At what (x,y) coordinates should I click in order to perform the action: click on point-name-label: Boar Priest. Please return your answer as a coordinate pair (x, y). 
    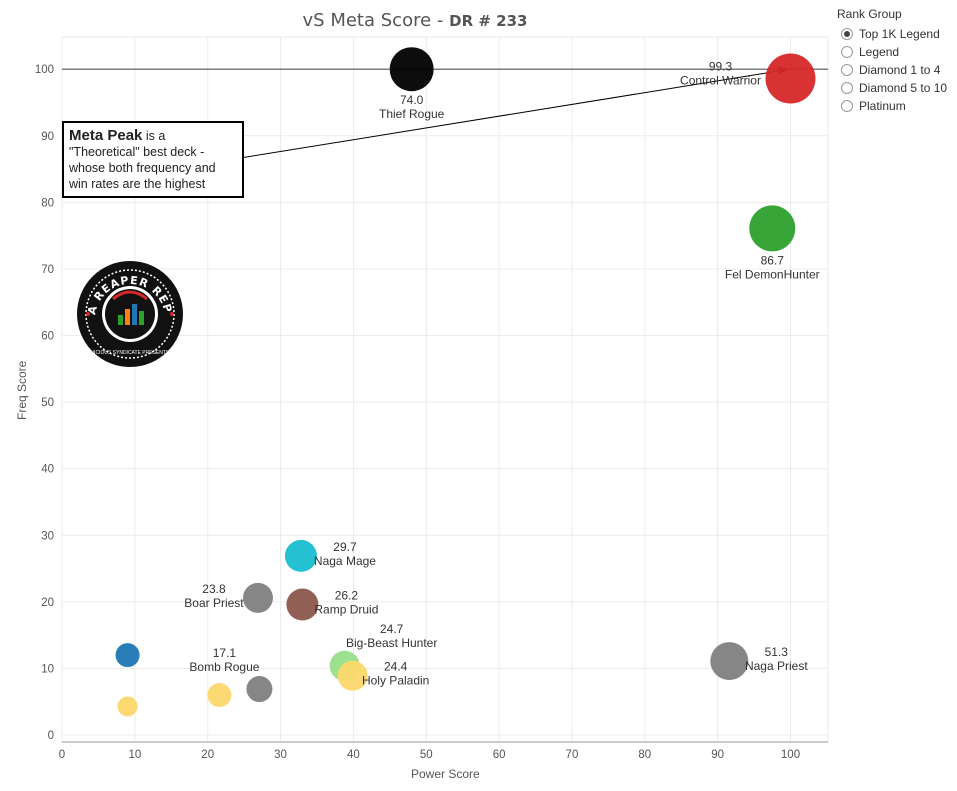
    Looking at the image, I should click on (214, 603).